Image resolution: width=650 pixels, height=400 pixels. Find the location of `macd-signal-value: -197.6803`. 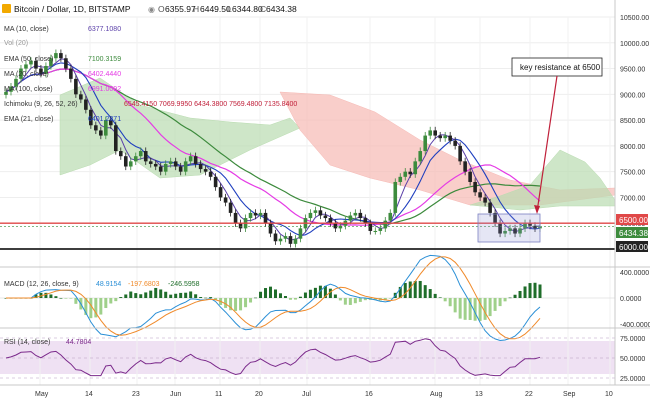

macd-signal-value: -197.6803 is located at coordinates (144, 284).